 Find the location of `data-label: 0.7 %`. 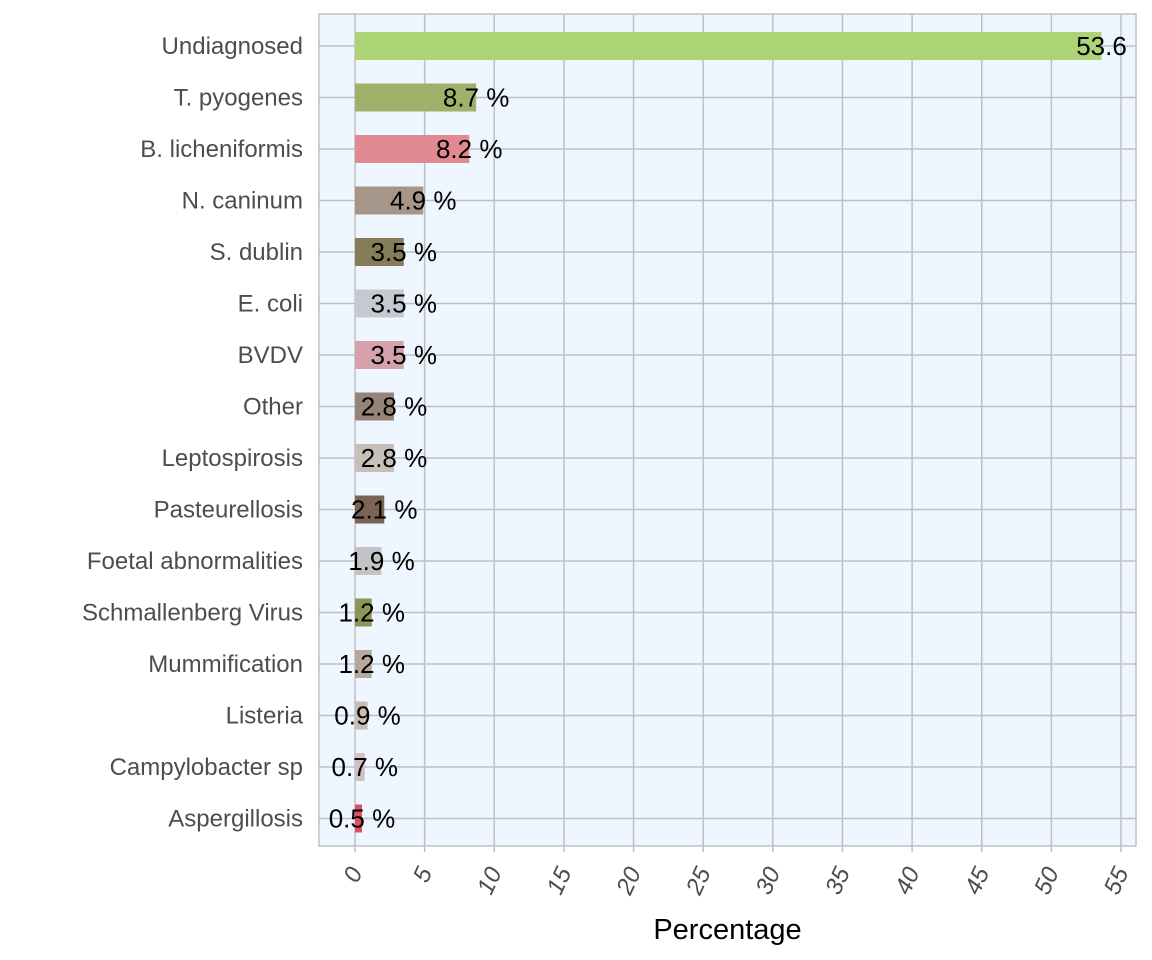

data-label: 0.7 % is located at coordinates (364, 767).